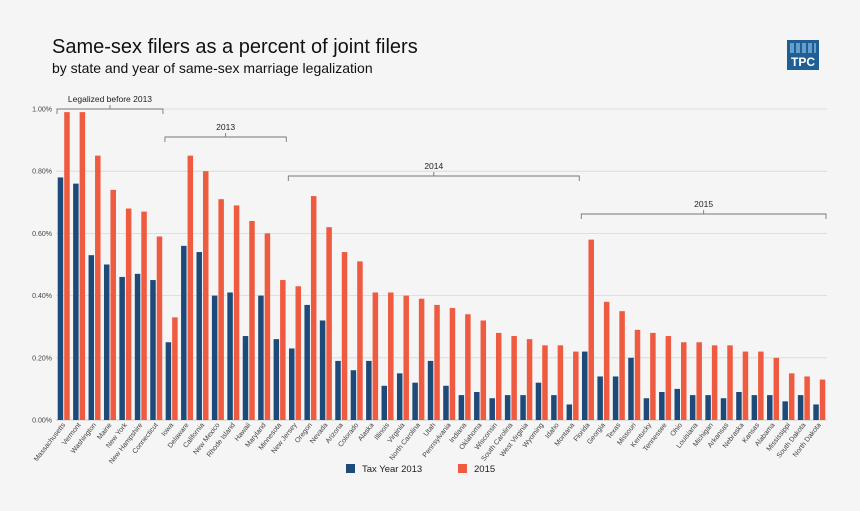 This screenshot has height=511, width=860. I want to click on legend: Tax Year 2013 2015, so click(420, 469).